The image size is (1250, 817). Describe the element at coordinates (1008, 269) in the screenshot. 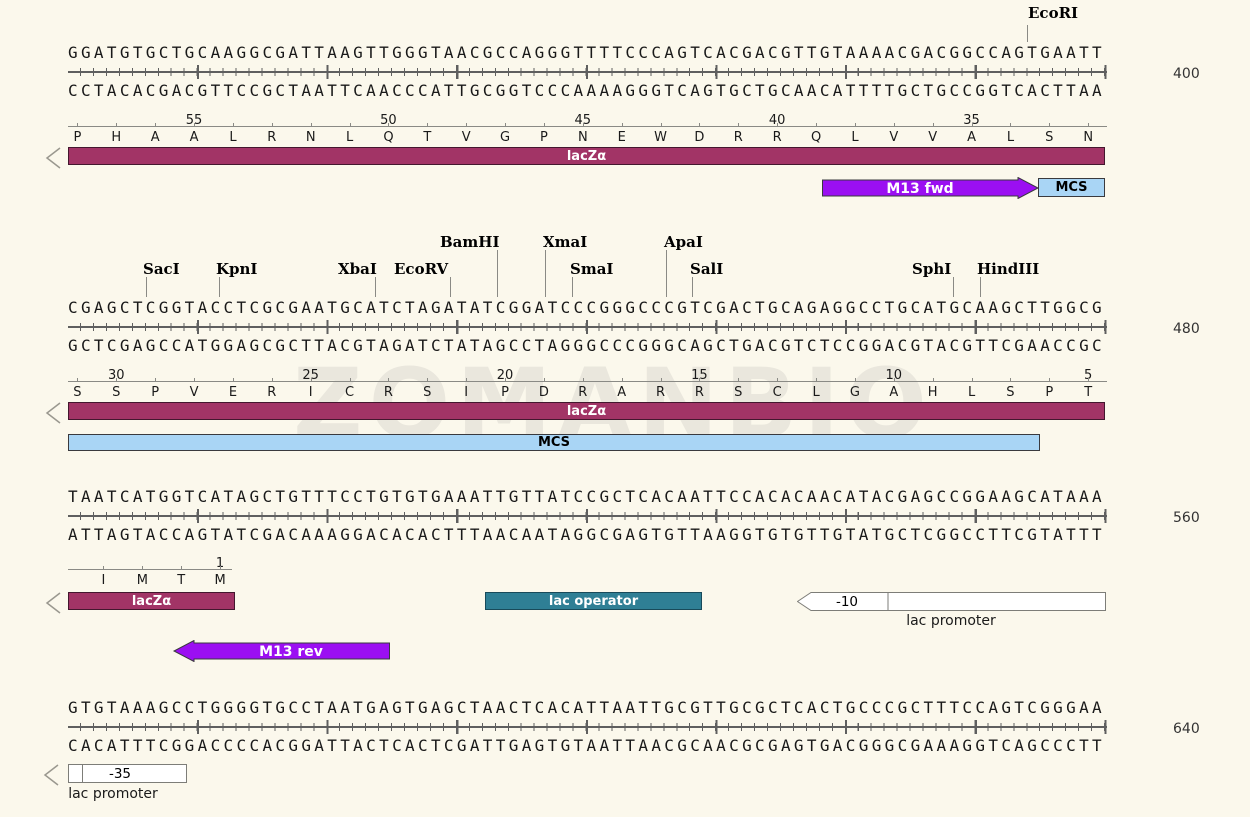

I see `enzyme-label-hindiii: HindIII` at that location.